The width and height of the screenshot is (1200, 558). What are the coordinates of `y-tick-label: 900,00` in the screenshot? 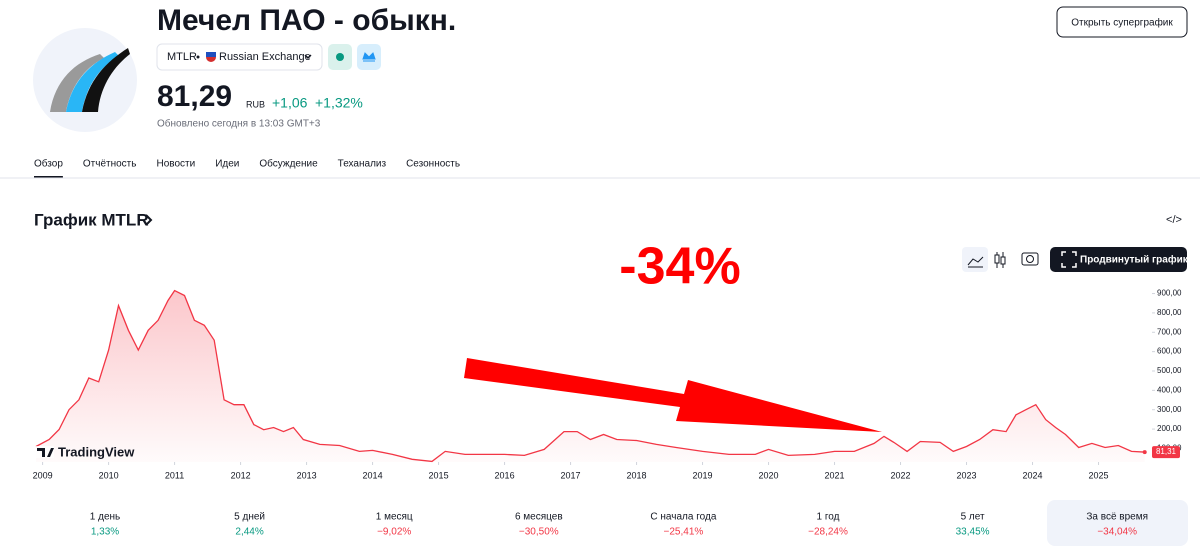 It's located at (1169, 293).